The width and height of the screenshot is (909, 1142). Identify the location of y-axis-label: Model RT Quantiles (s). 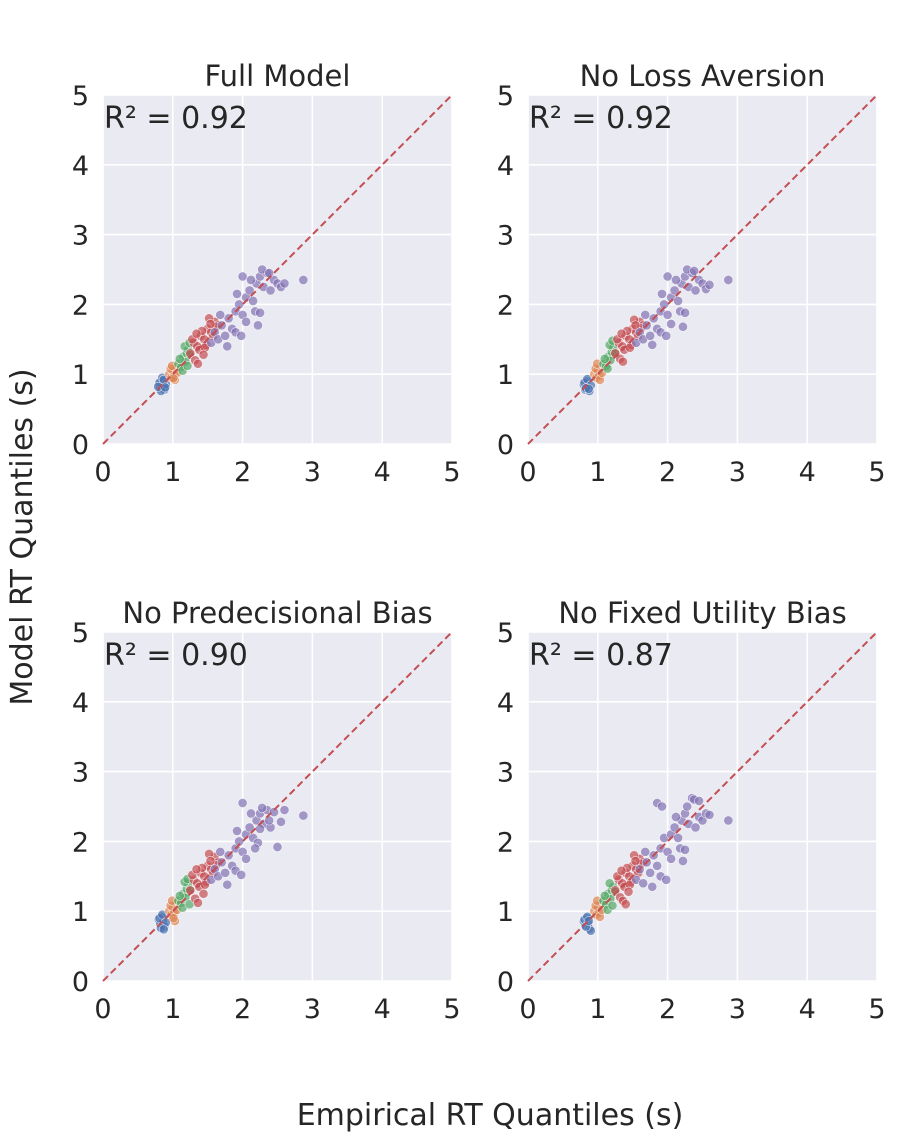
(22, 536).